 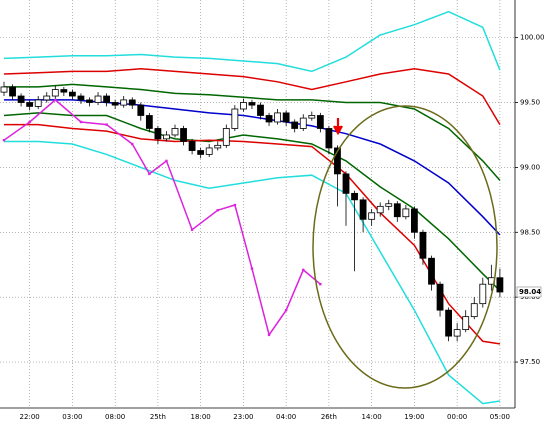 I want to click on x-tick-label: 18:00, so click(x=201, y=417).